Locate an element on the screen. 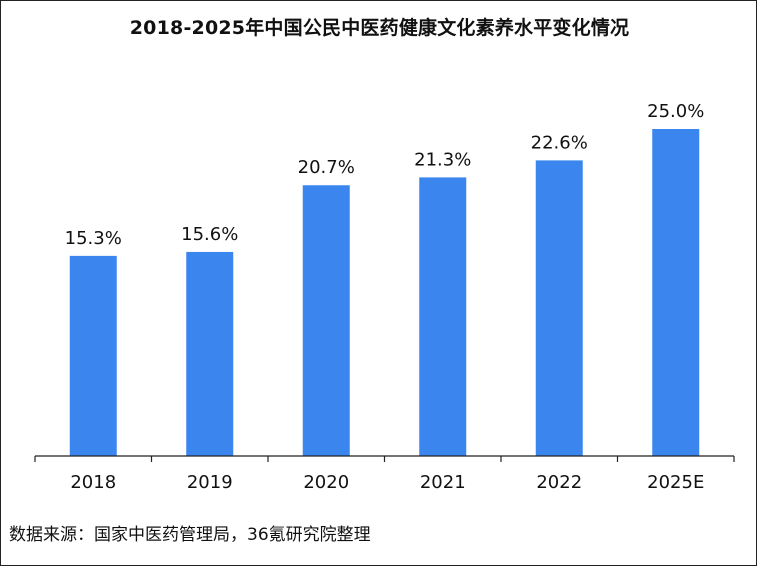 The width and height of the screenshot is (757, 567). x-tick-label-2022: 2022 is located at coordinates (559, 482).